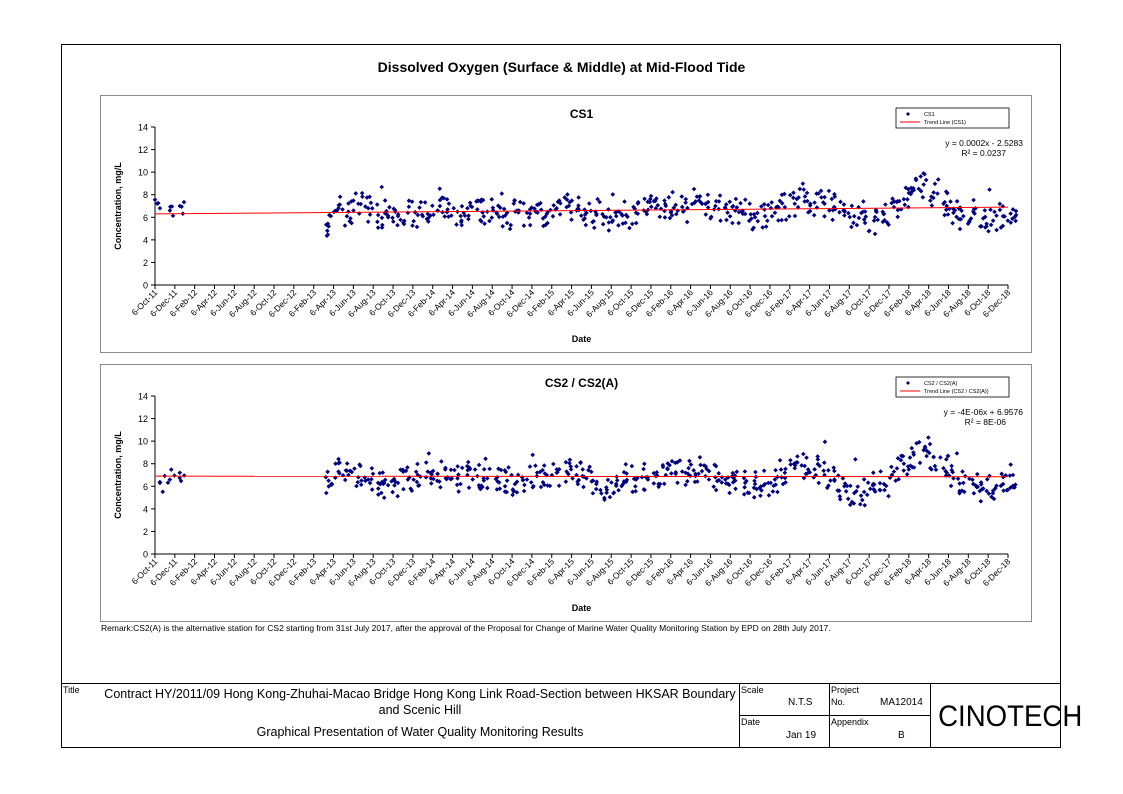 The image size is (1123, 794). What do you see at coordinates (587, 471) in the screenshot?
I see `data-series` at bounding box center [587, 471].